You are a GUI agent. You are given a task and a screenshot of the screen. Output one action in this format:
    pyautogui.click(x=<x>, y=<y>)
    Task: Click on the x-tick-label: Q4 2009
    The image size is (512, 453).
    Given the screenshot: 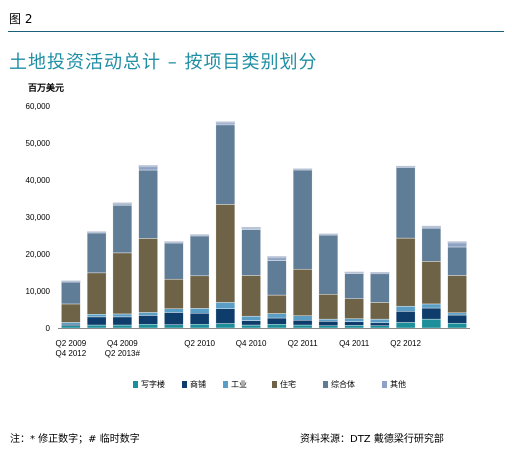 What is the action you would take?
    pyautogui.click(x=122, y=343)
    